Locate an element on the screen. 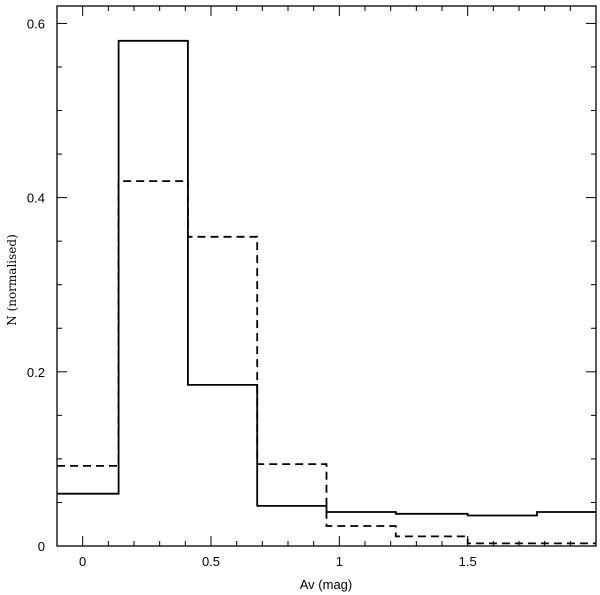 The width and height of the screenshot is (600, 595). y-tick-label: 0.6 is located at coordinates (36, 23).